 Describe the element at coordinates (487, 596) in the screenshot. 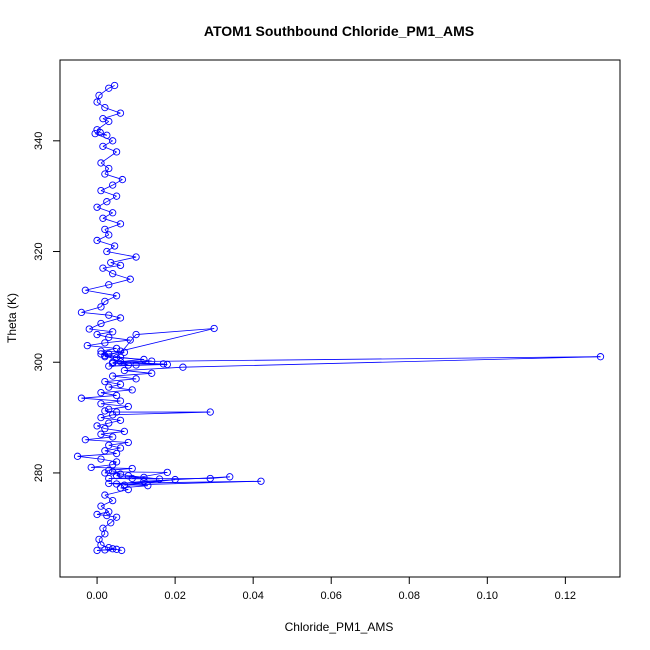

I see `x-tick-label: 0.10` at that location.